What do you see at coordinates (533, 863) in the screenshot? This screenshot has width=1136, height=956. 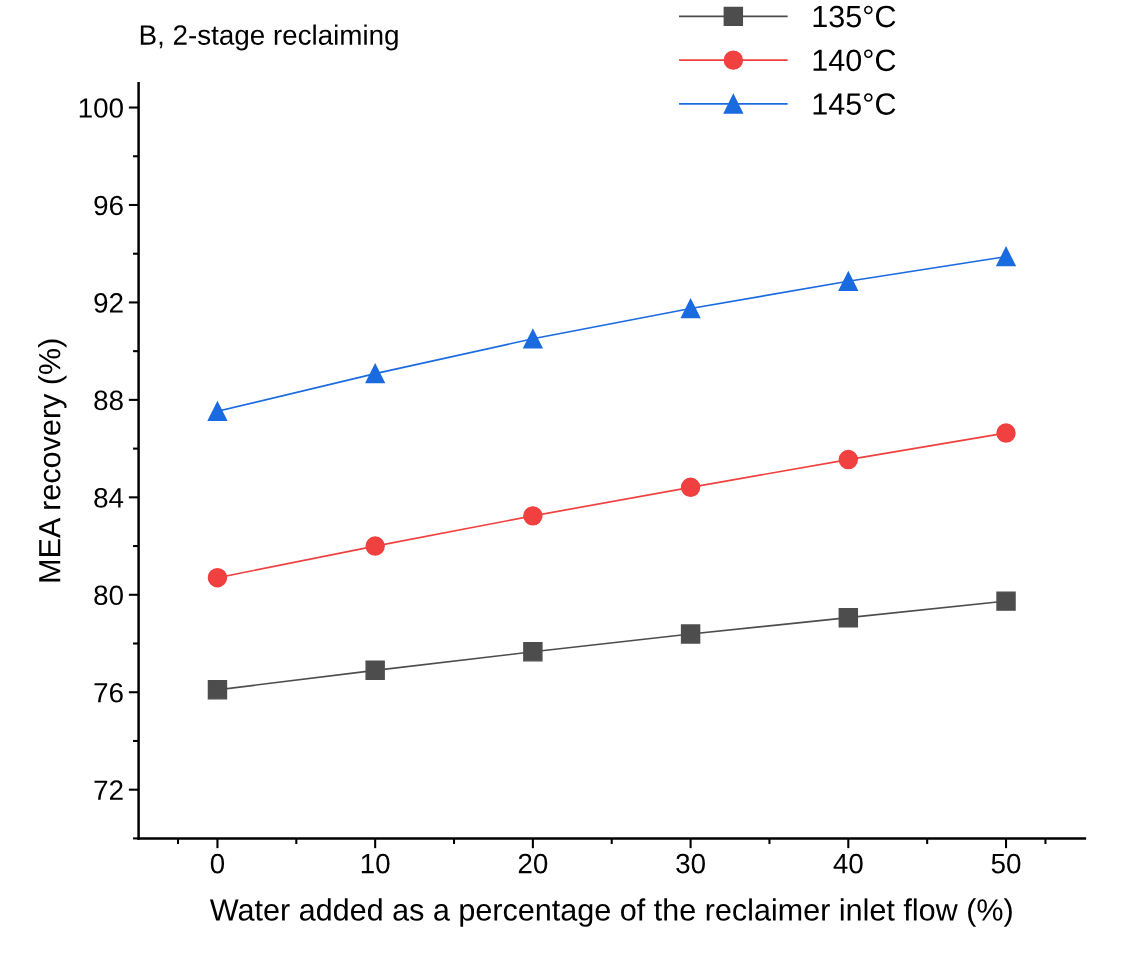 I see `x-tick-label: 20` at bounding box center [533, 863].